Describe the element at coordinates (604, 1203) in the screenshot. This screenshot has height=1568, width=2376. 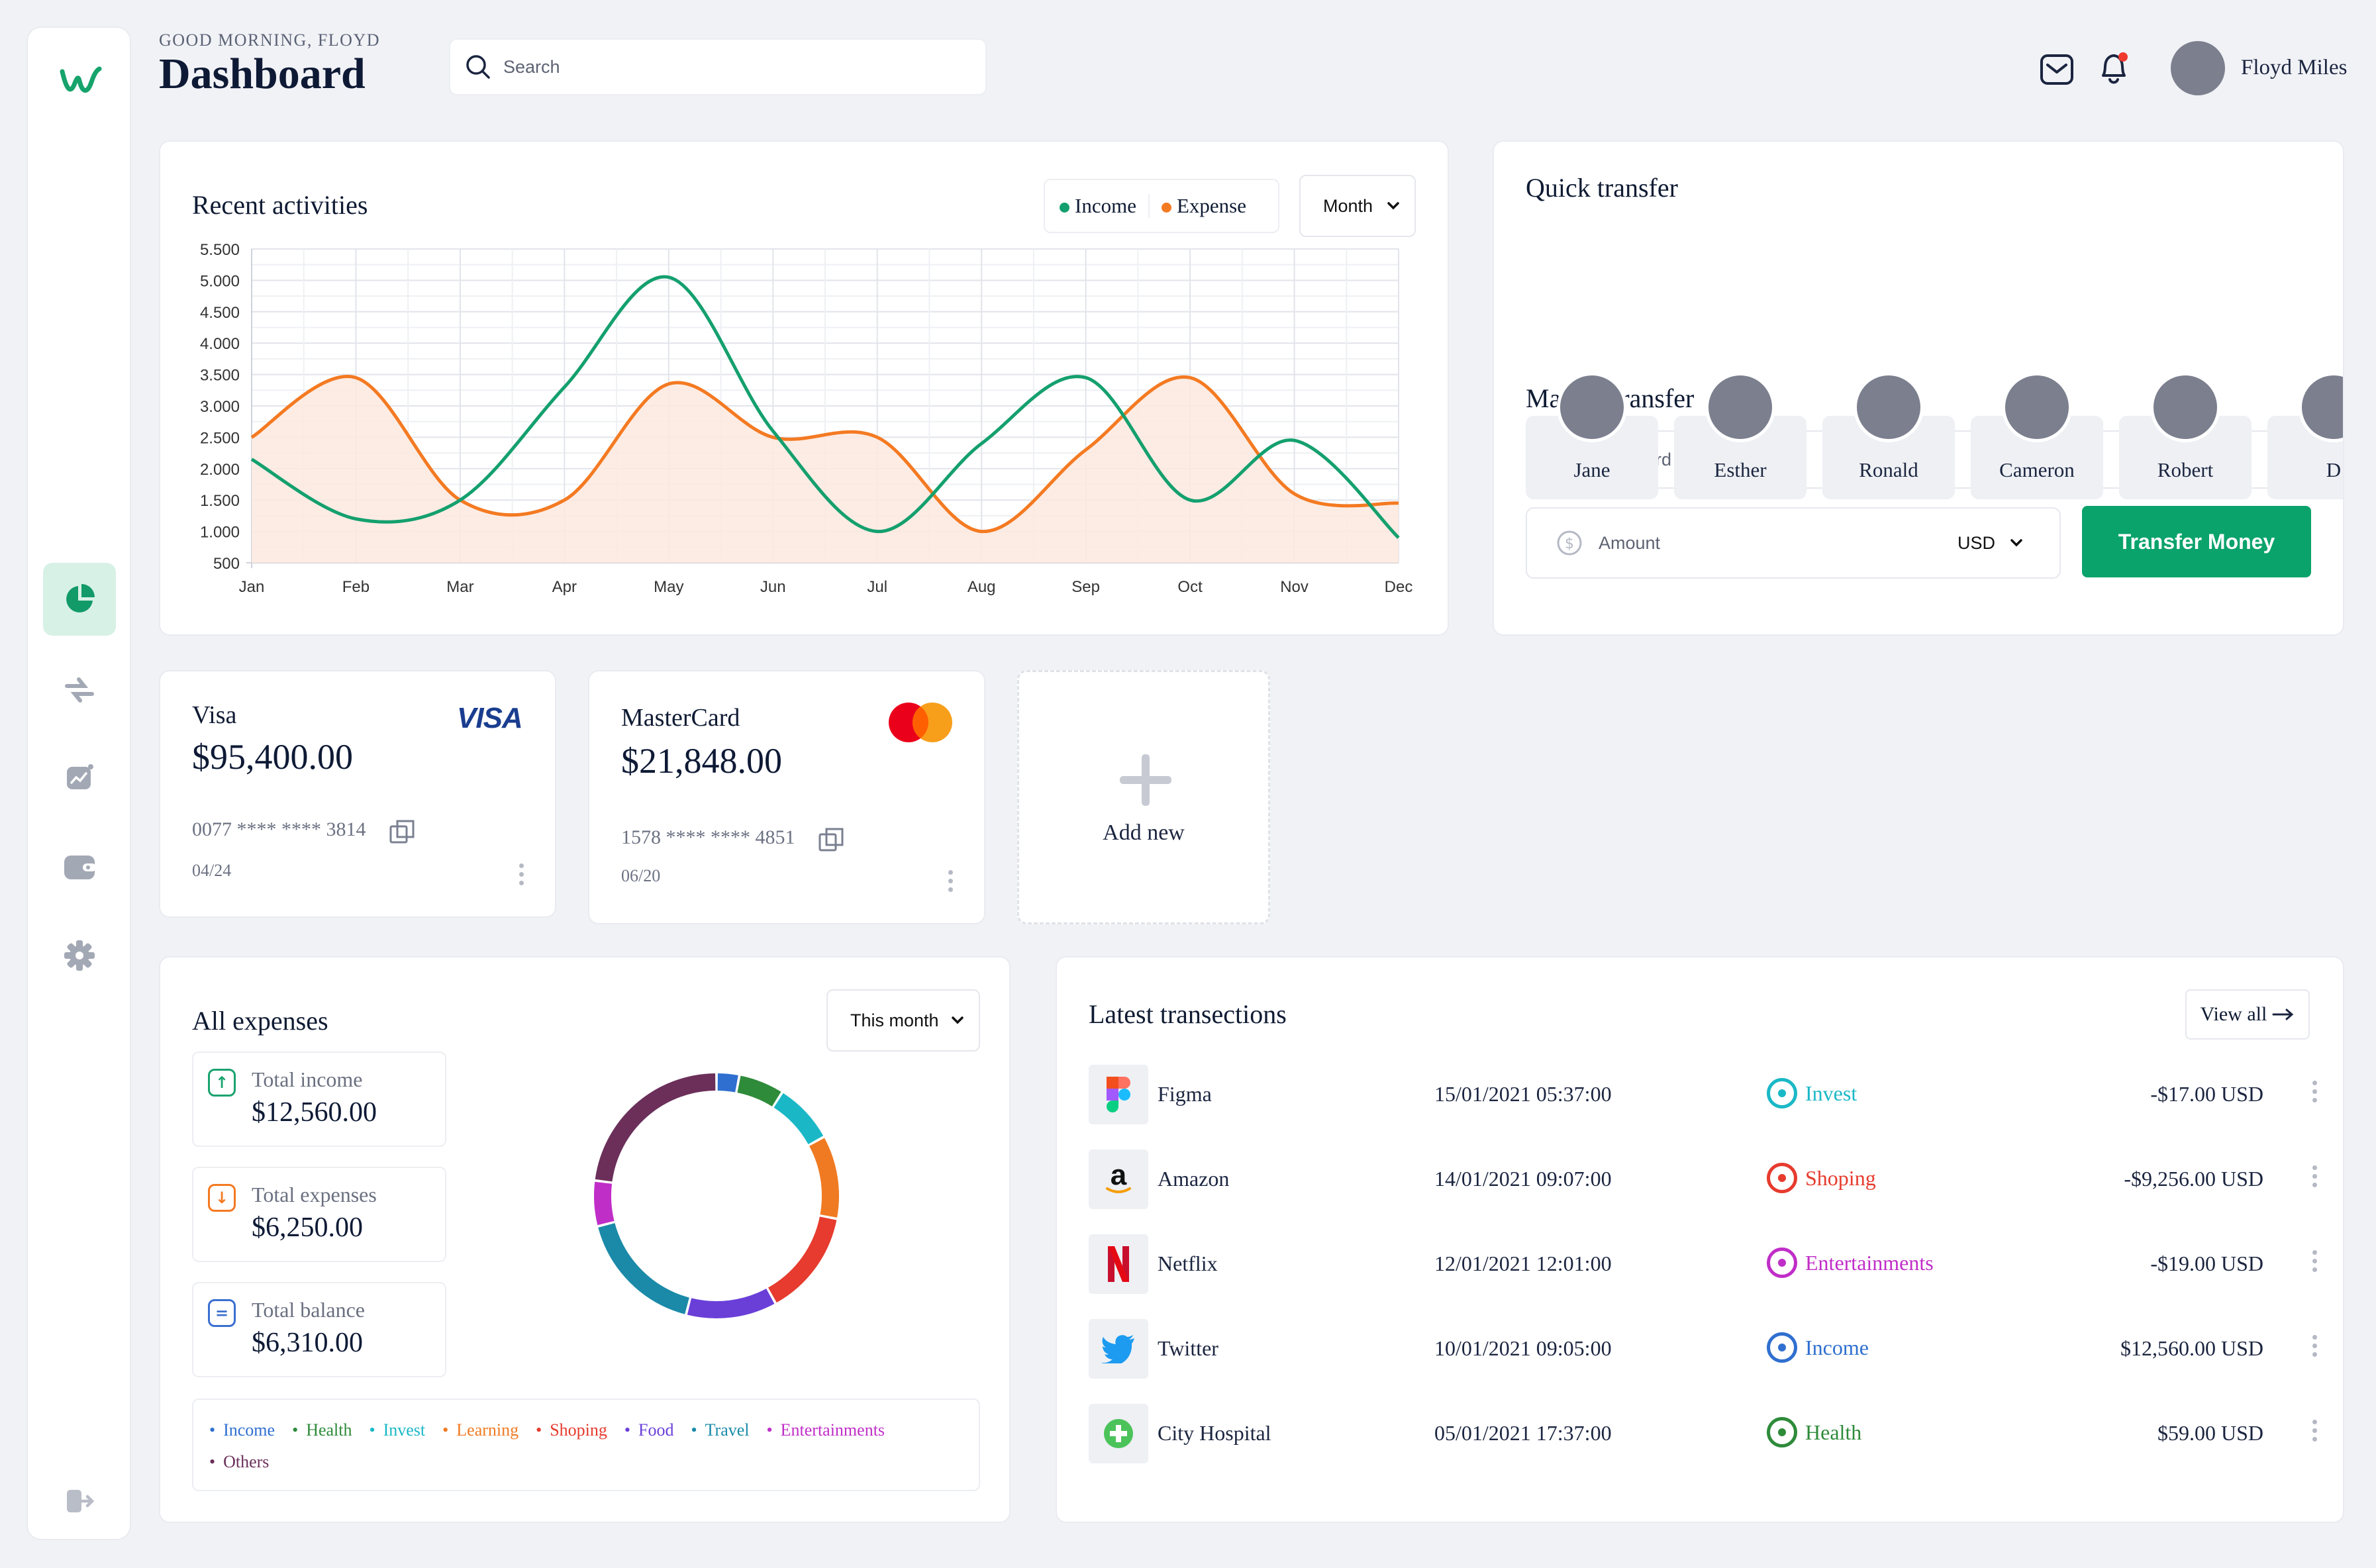
I see `donut-slice-entertainments` at that location.